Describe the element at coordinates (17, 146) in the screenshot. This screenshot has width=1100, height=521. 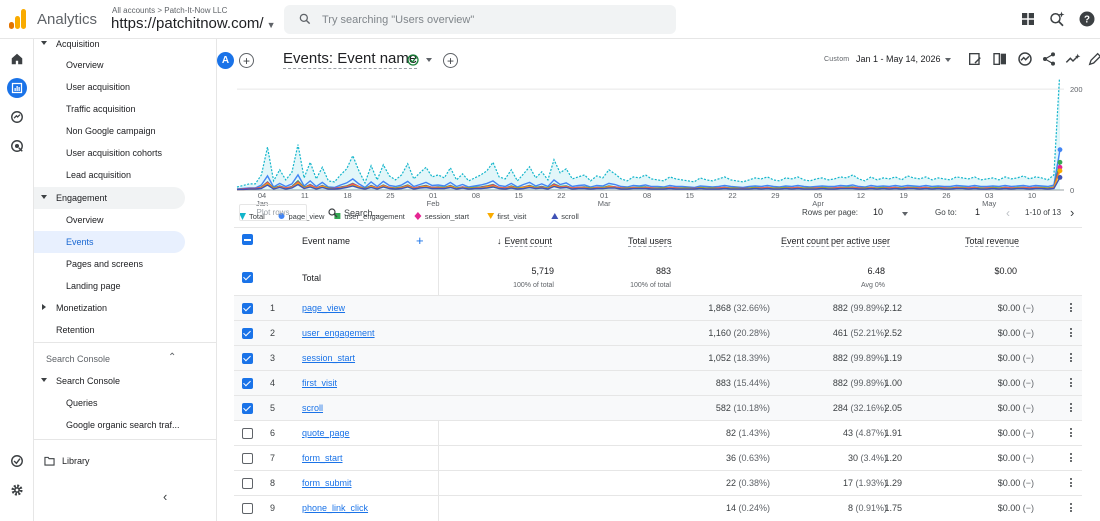
I see `advertising-icon` at that location.